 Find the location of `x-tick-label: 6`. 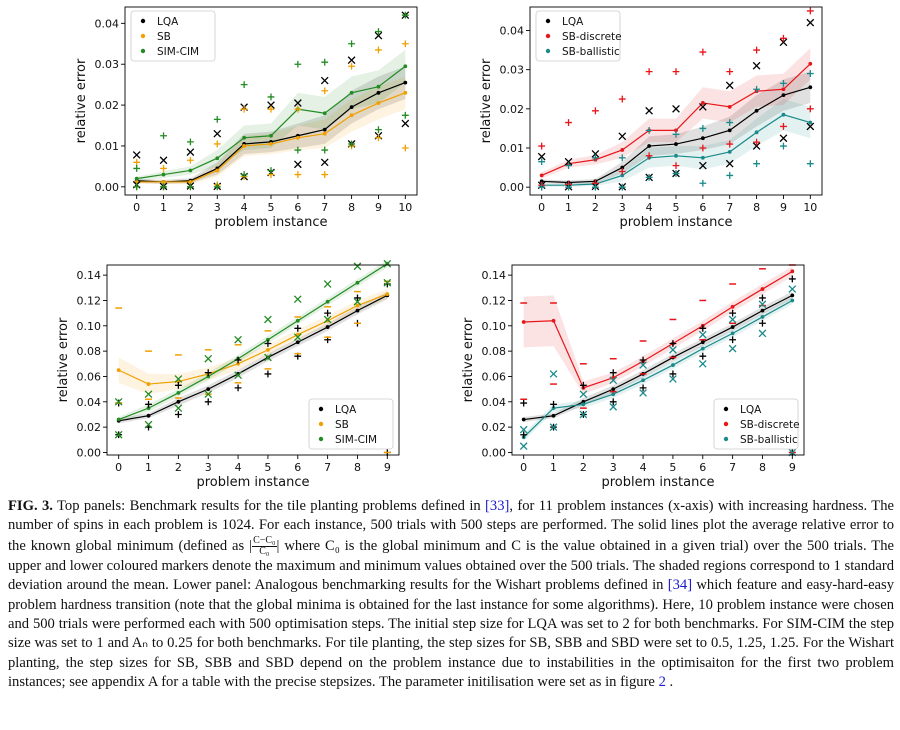

x-tick-label: 6 is located at coordinates (702, 207).